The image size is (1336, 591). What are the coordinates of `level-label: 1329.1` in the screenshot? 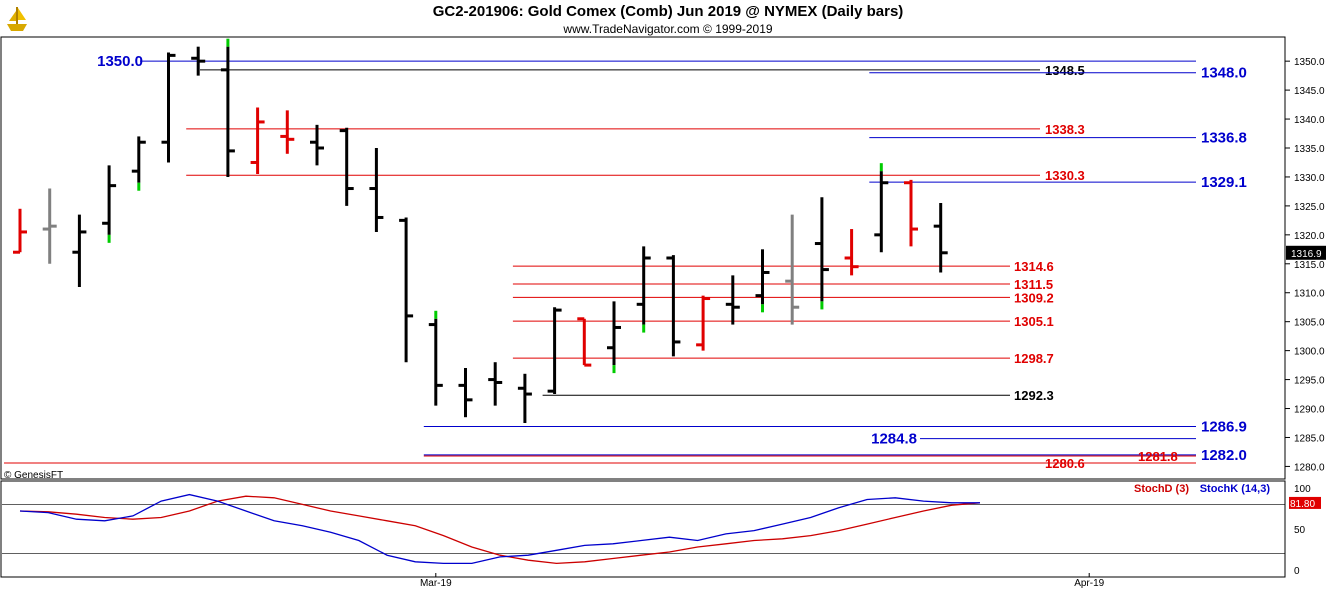 It's located at (1224, 182).